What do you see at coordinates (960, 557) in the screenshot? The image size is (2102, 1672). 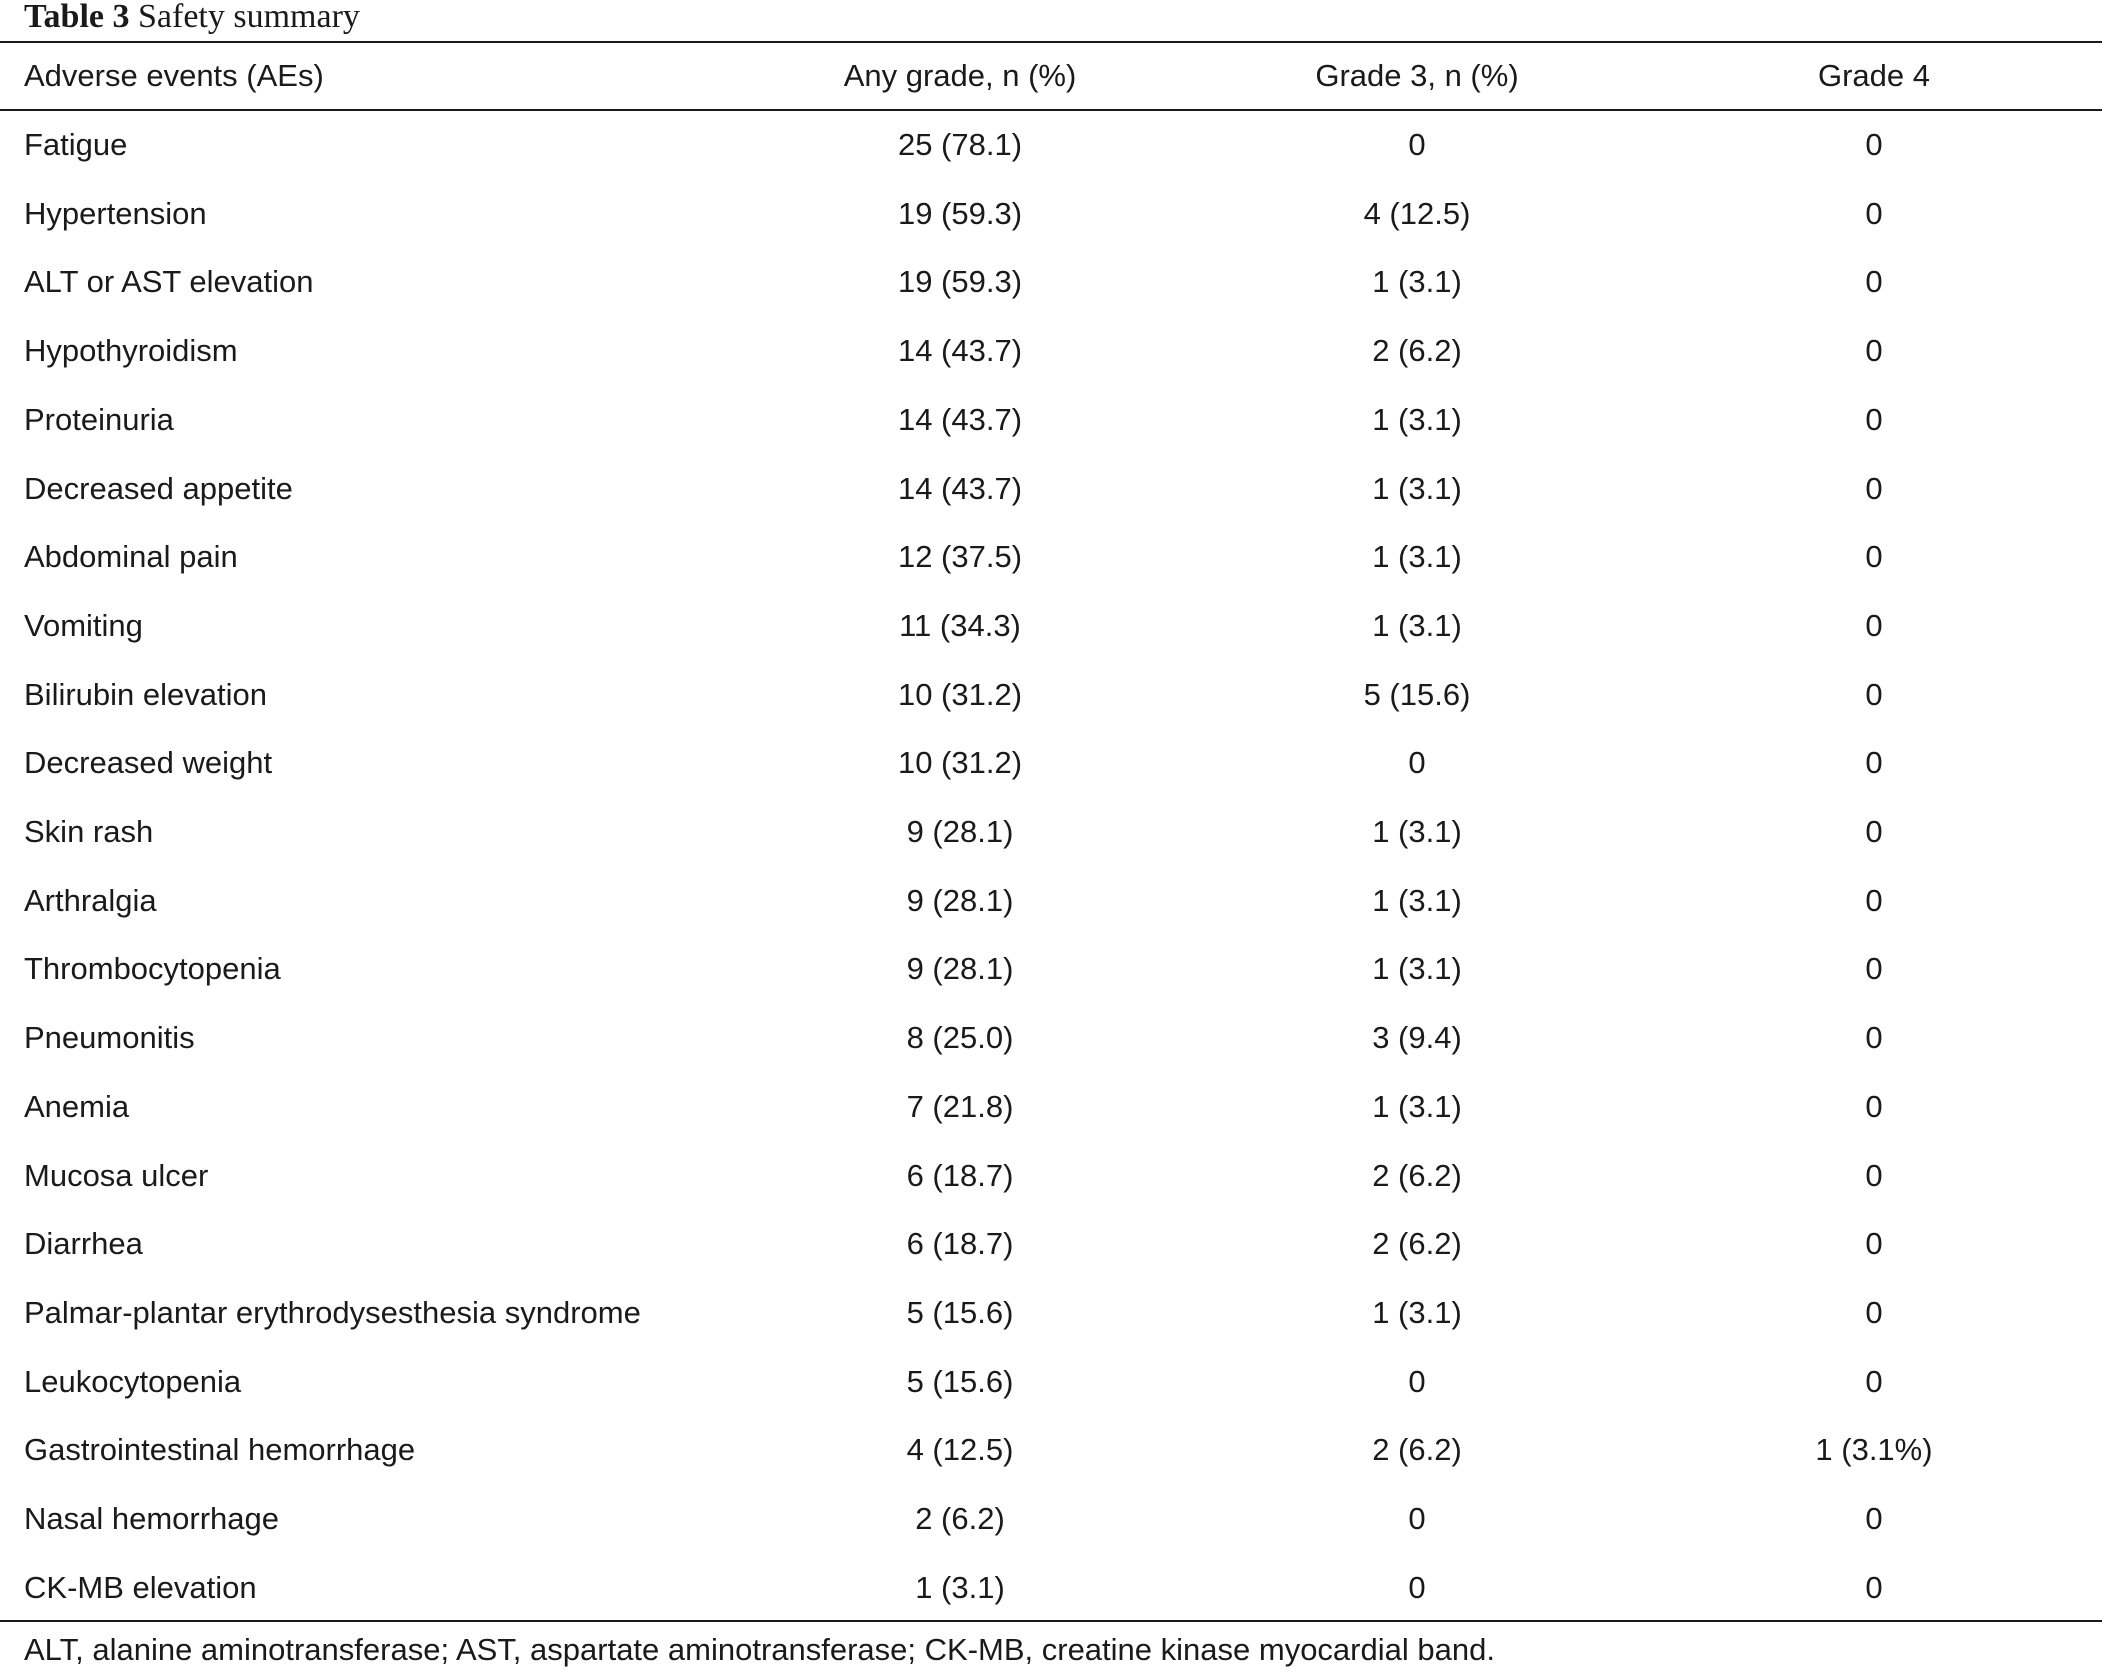 I see `cell-any-grade: 12 (37.5)` at bounding box center [960, 557].